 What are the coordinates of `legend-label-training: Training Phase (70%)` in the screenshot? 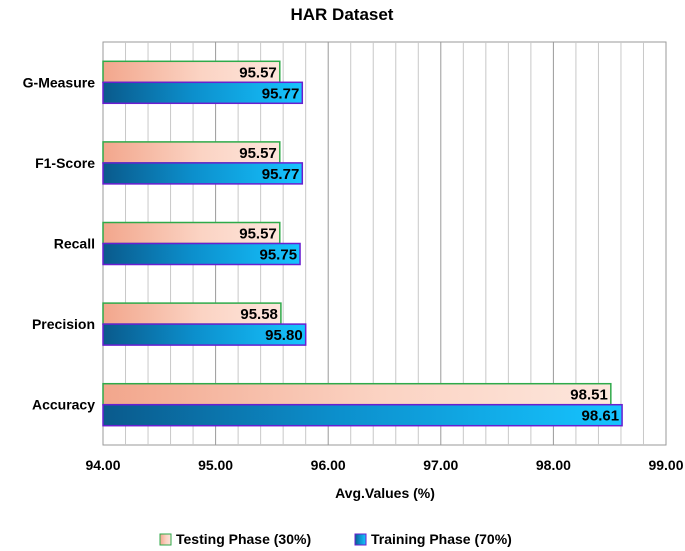 It's located at (441, 539).